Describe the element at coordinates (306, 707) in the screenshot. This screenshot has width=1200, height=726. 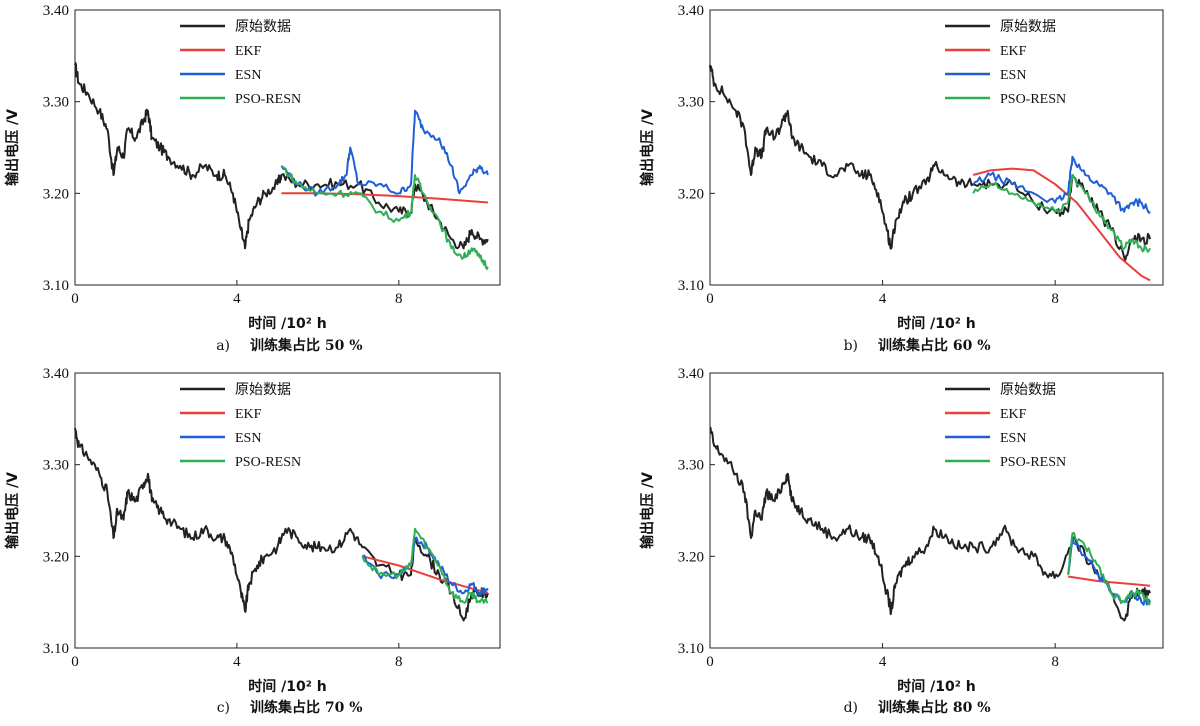
I see `panel-caption: 训练集占比 70 %` at that location.